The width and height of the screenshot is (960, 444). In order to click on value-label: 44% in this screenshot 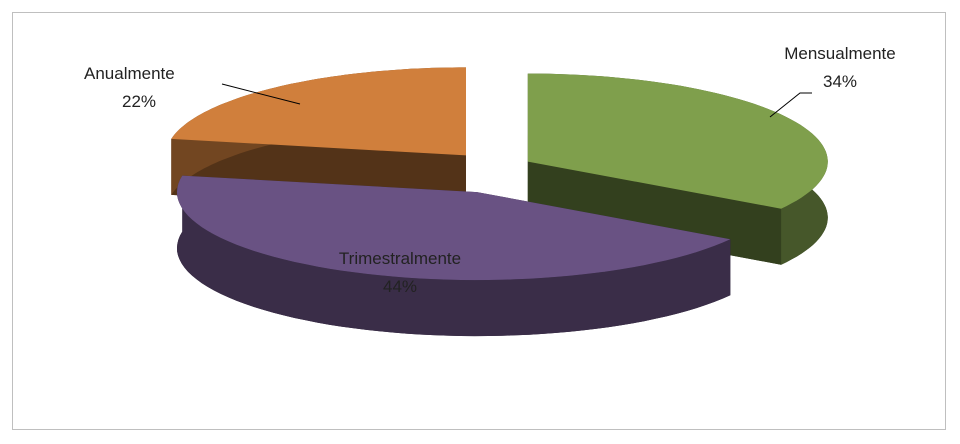, I will do `click(400, 286)`.